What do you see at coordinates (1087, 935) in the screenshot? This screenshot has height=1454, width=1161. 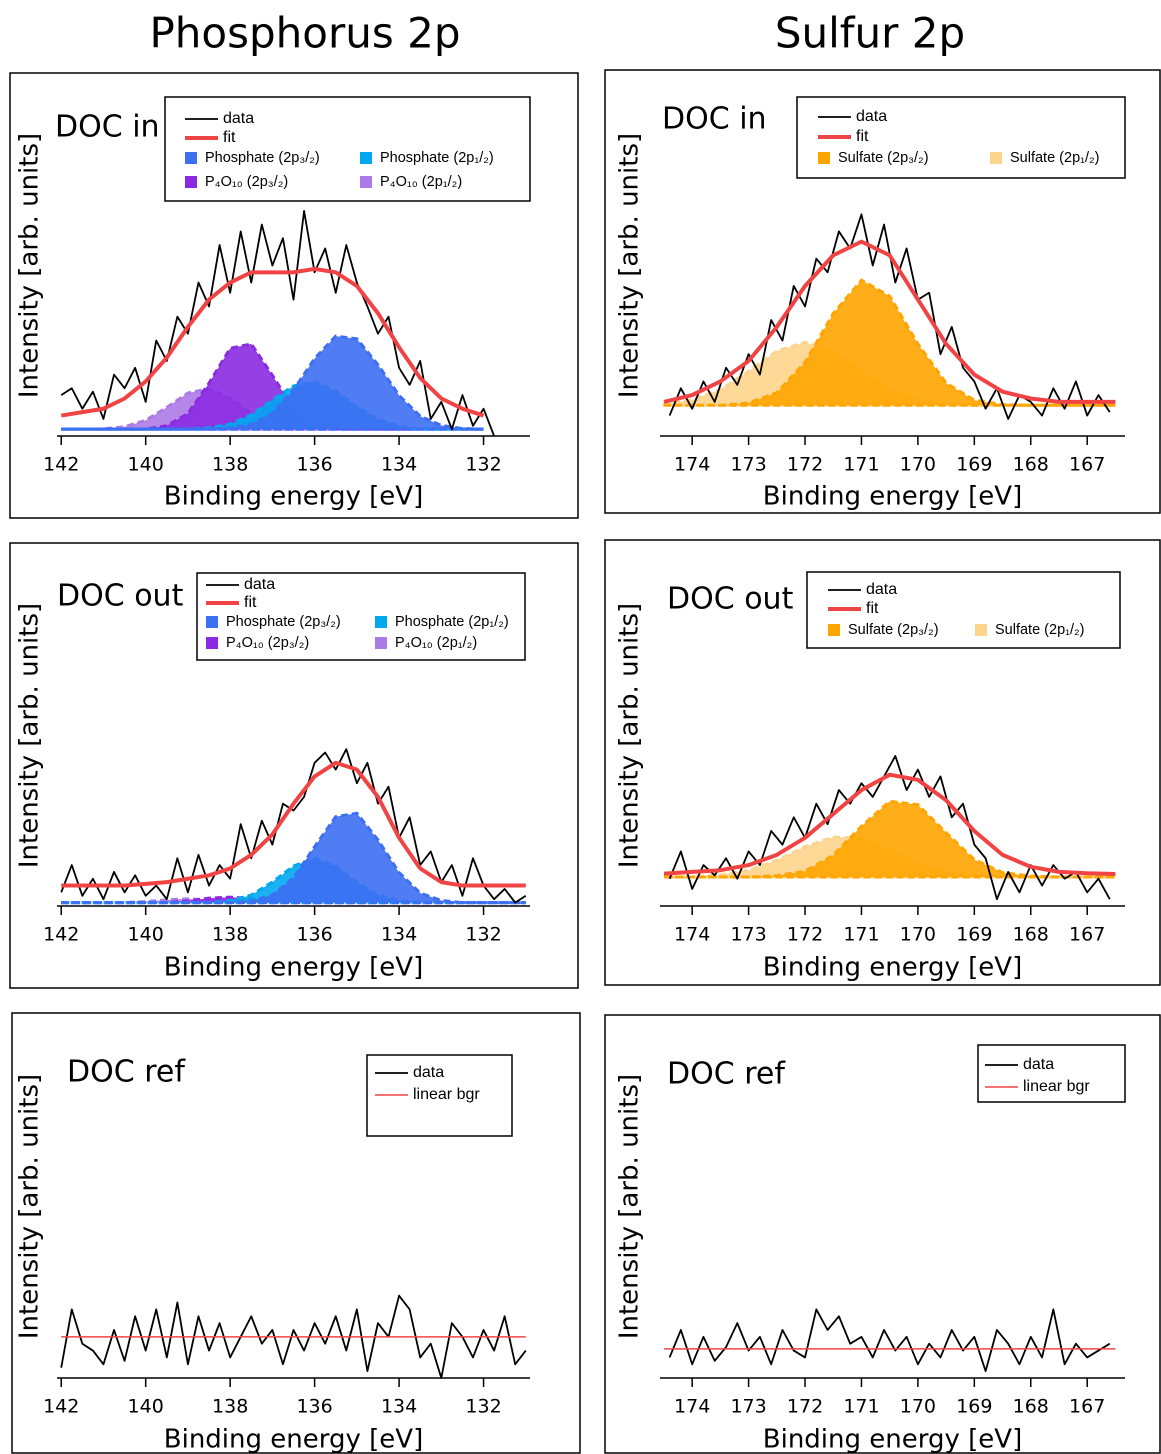 I see `x-tick-label: 167` at bounding box center [1087, 935].